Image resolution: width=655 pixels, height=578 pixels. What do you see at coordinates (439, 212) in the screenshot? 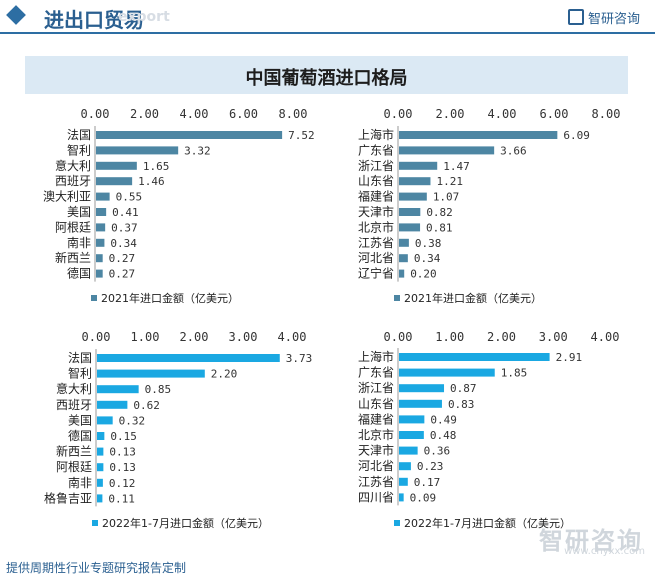
I see `data-label: 0.82` at bounding box center [439, 212].